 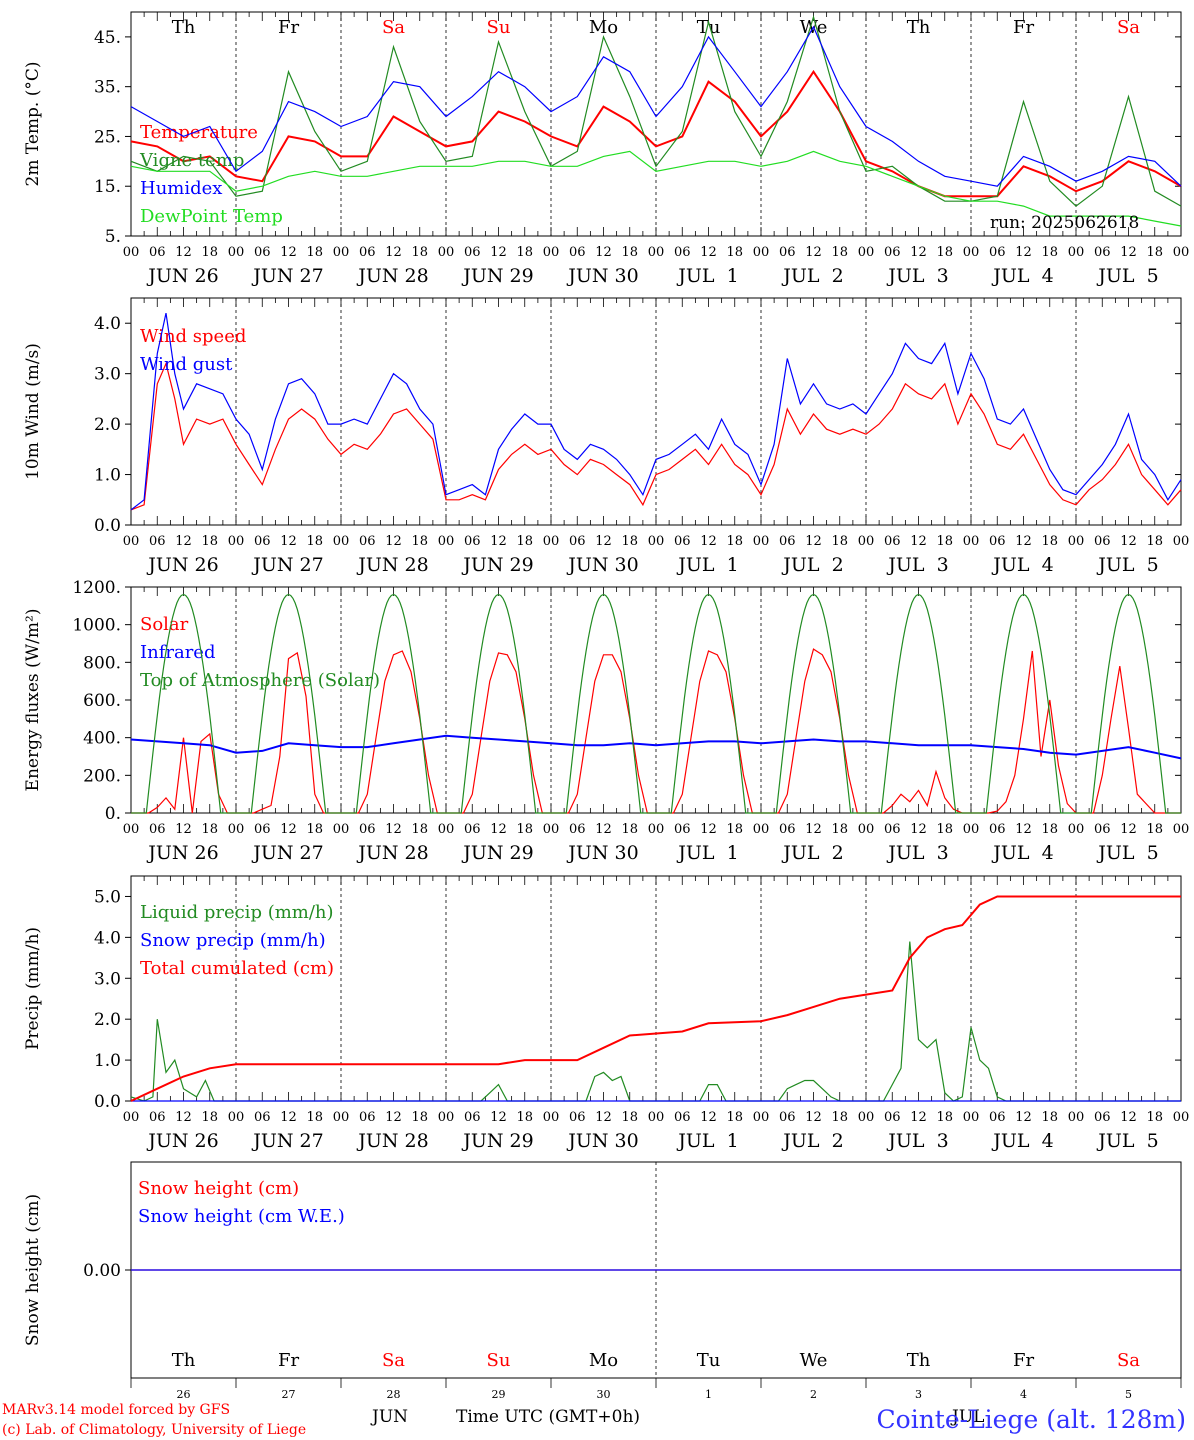 I want to click on month-jul-label: JUL, so click(x=967, y=1417).